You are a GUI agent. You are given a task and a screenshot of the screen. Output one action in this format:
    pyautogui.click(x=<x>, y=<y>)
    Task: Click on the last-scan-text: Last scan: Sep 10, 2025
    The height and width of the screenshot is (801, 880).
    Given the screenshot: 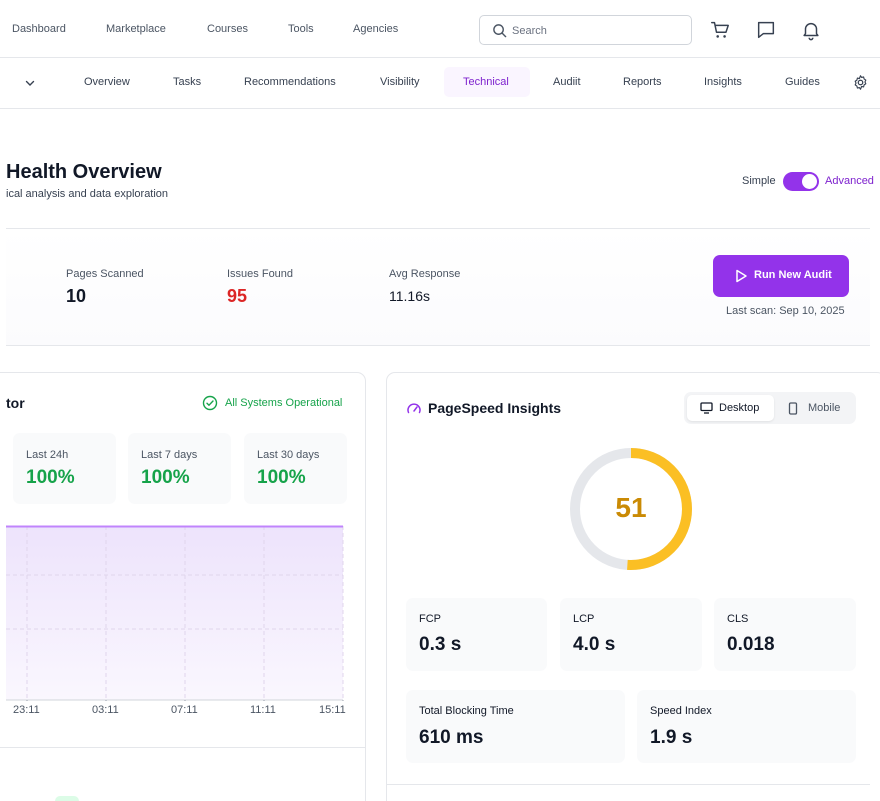 What is the action you would take?
    pyautogui.click(x=785, y=311)
    